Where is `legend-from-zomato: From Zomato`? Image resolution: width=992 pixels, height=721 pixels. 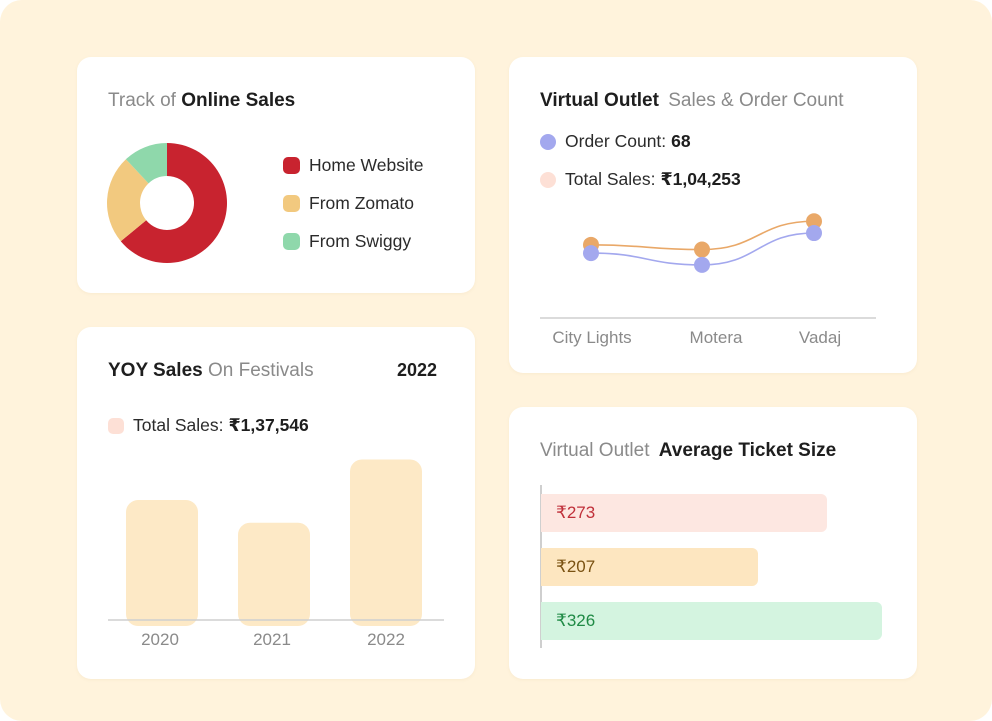 legend-from-zomato: From Zomato is located at coordinates (348, 203).